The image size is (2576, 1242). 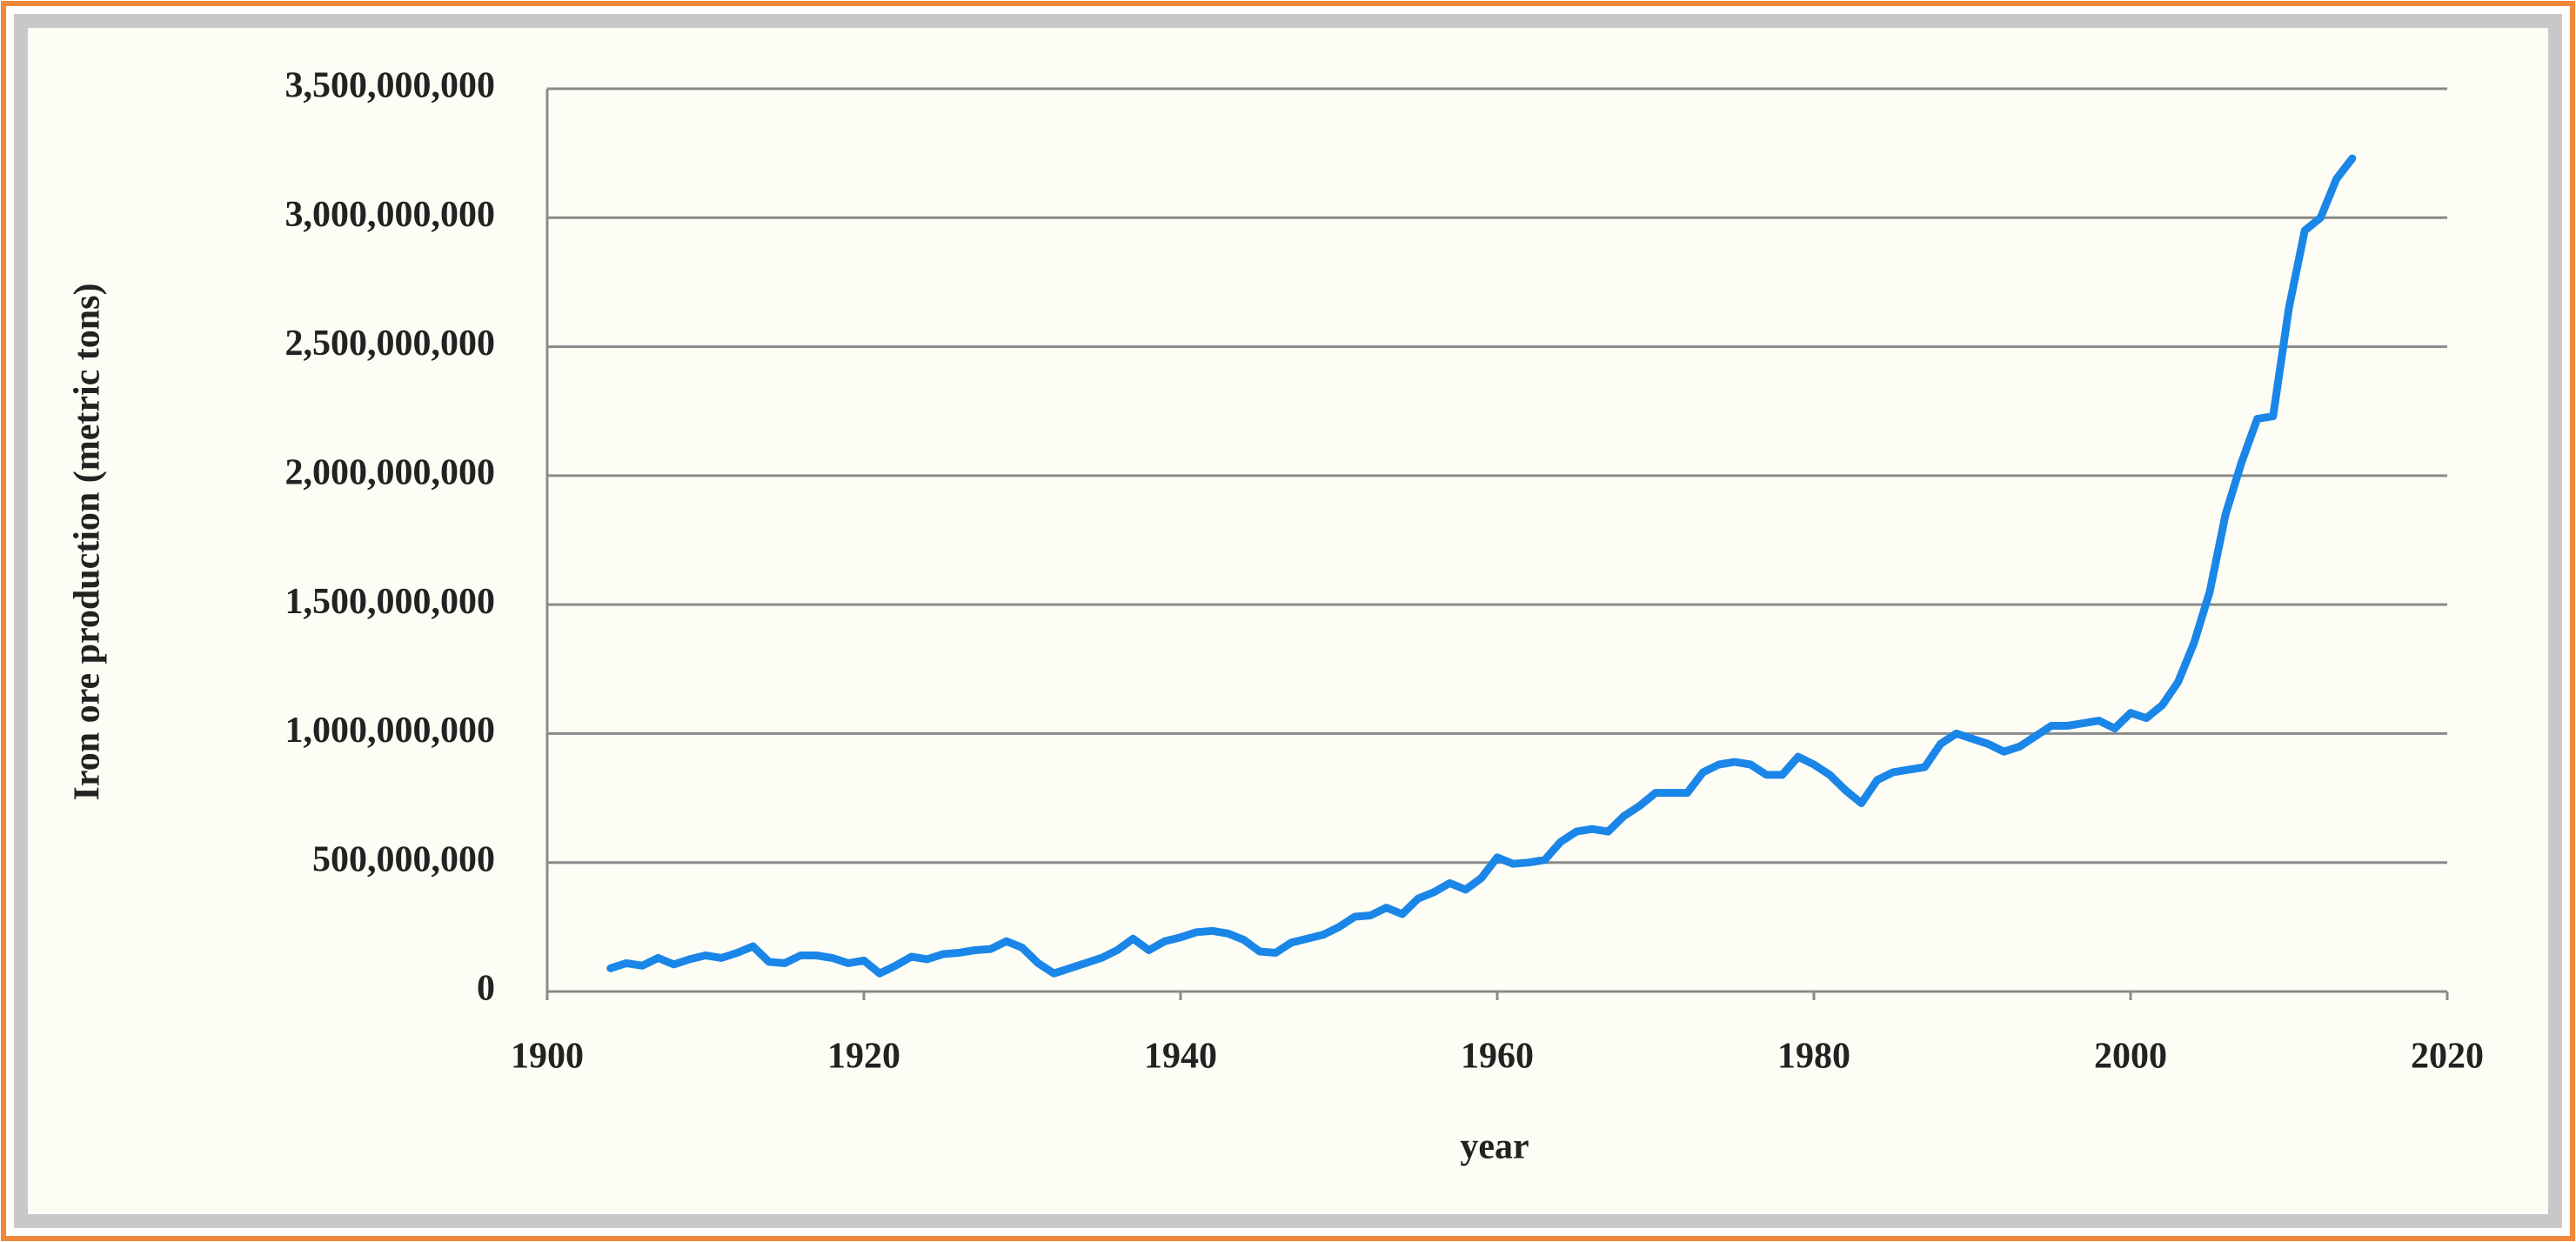 I want to click on x-tick-label: 2000, so click(x=2130, y=1057).